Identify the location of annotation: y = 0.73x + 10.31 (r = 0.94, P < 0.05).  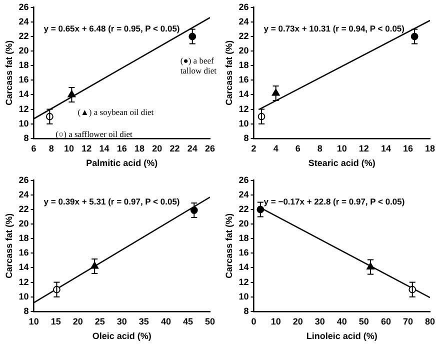
(334, 29).